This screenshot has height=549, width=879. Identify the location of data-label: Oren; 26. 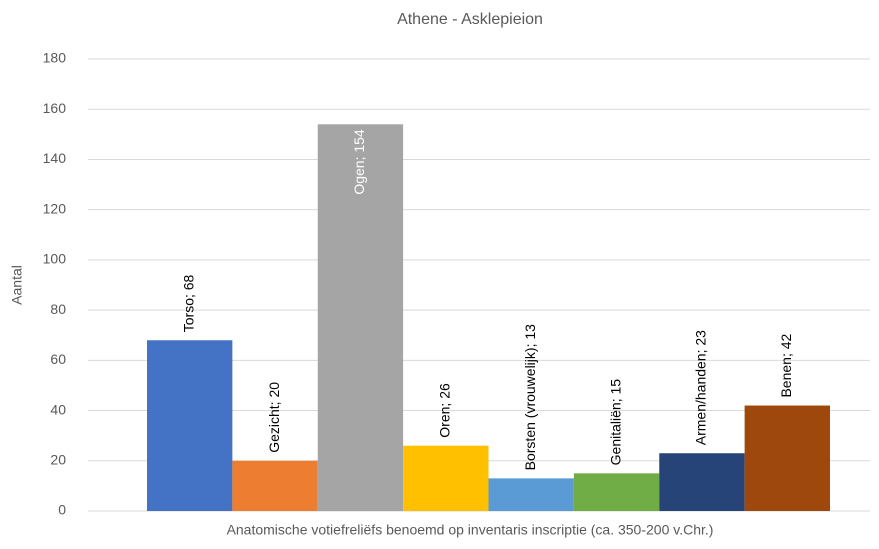
(445, 410).